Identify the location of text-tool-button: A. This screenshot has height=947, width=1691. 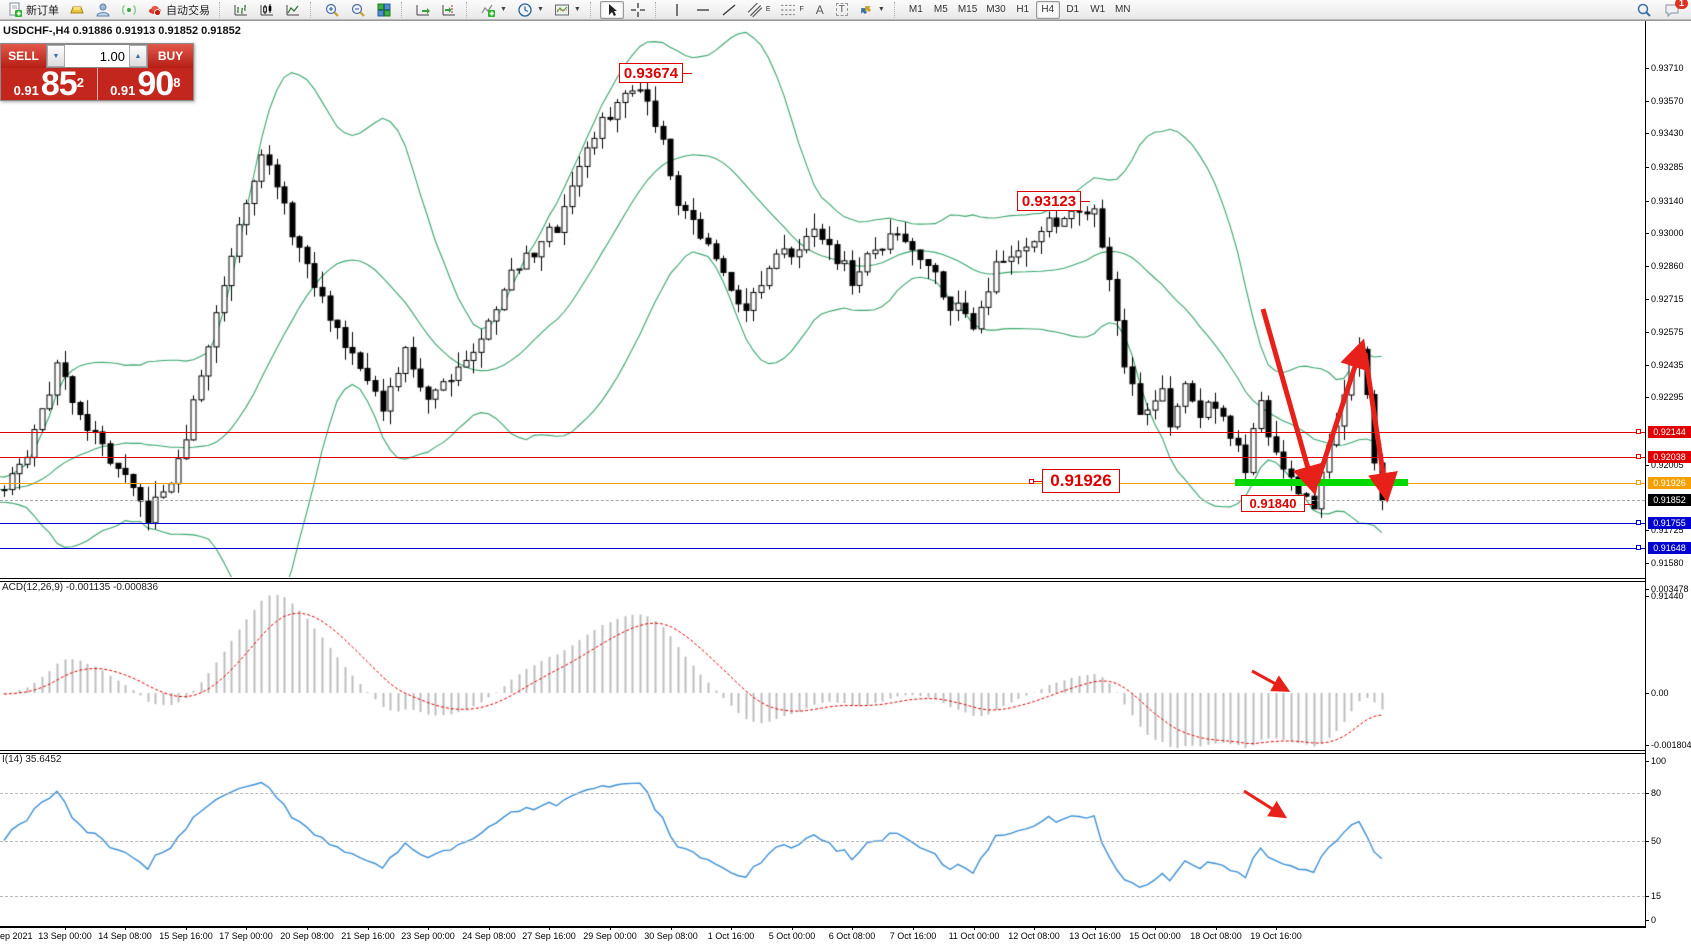
(820, 10).